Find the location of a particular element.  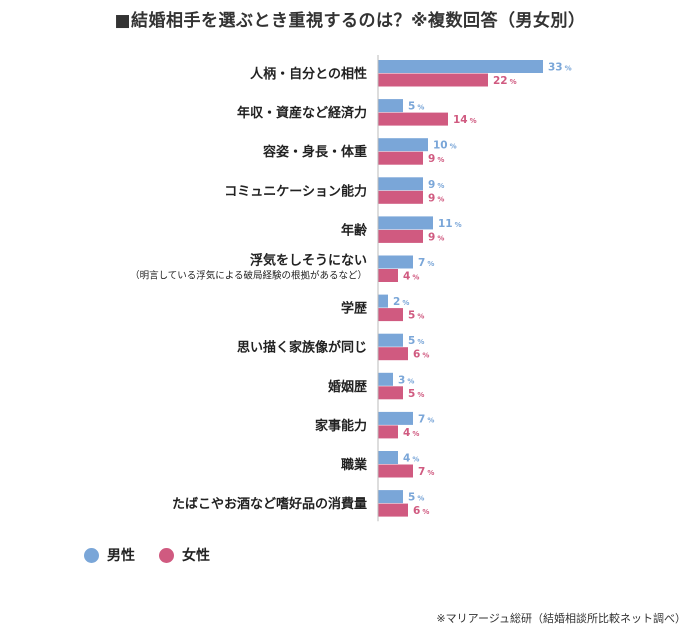

category-label: 人柄・自分との相性 is located at coordinates (308, 74).